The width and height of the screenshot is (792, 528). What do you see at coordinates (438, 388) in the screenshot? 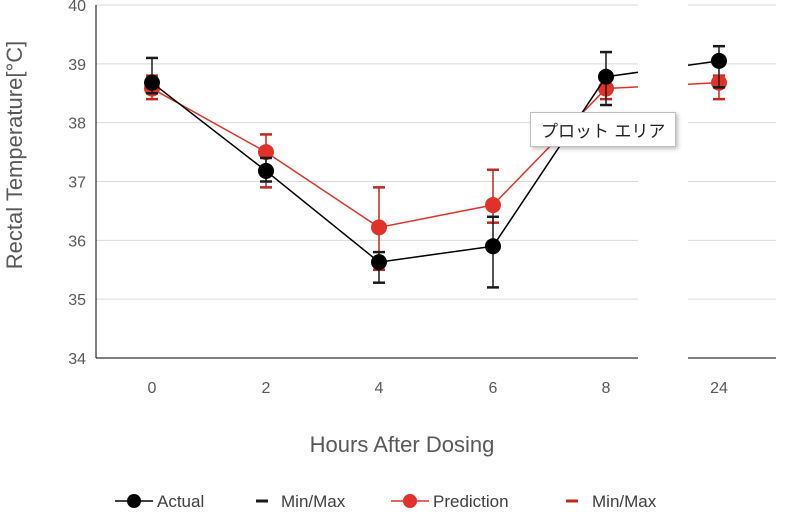
I see `x-tick-labels: 0 2 4 6 8 24` at bounding box center [438, 388].